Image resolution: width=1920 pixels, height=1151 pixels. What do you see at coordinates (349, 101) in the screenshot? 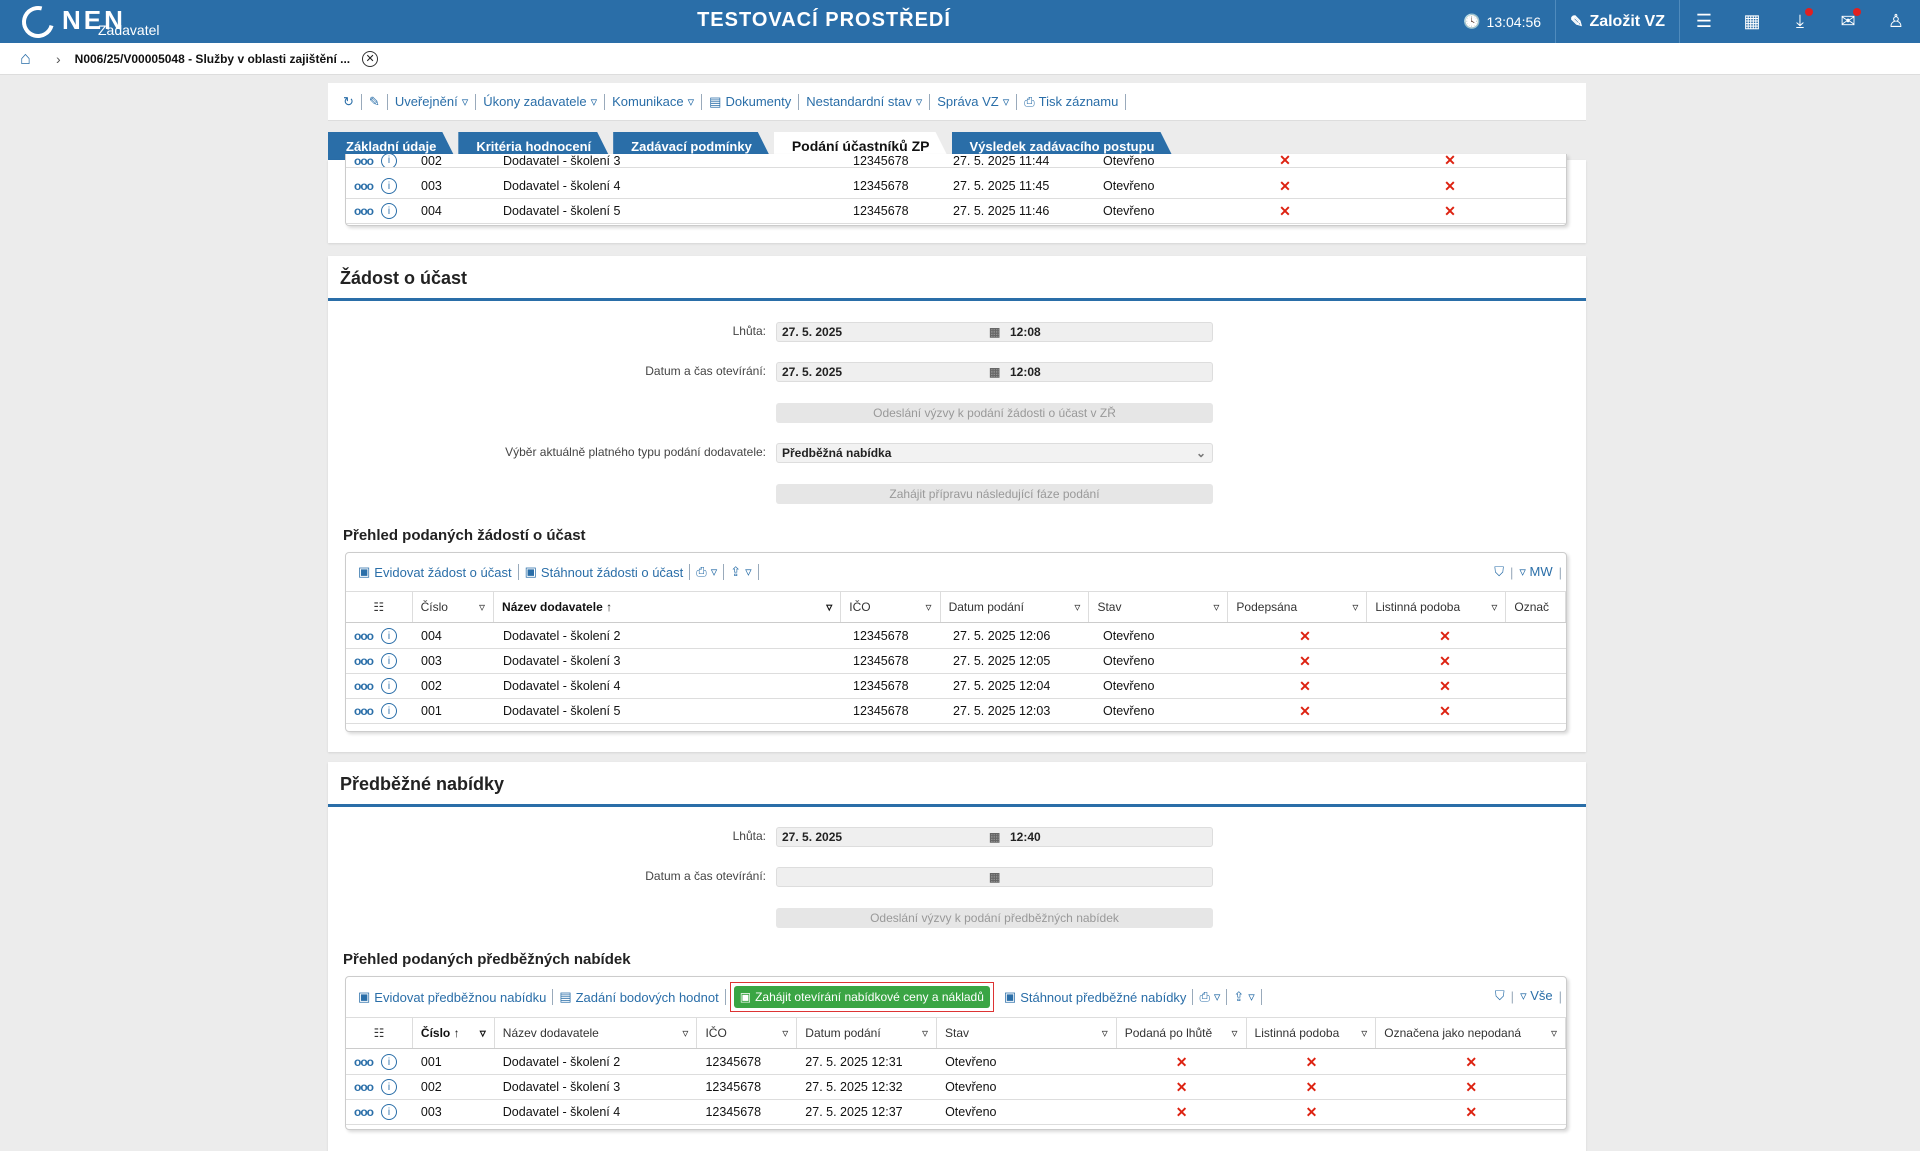
I see `refresh-icon: ↻` at bounding box center [349, 101].